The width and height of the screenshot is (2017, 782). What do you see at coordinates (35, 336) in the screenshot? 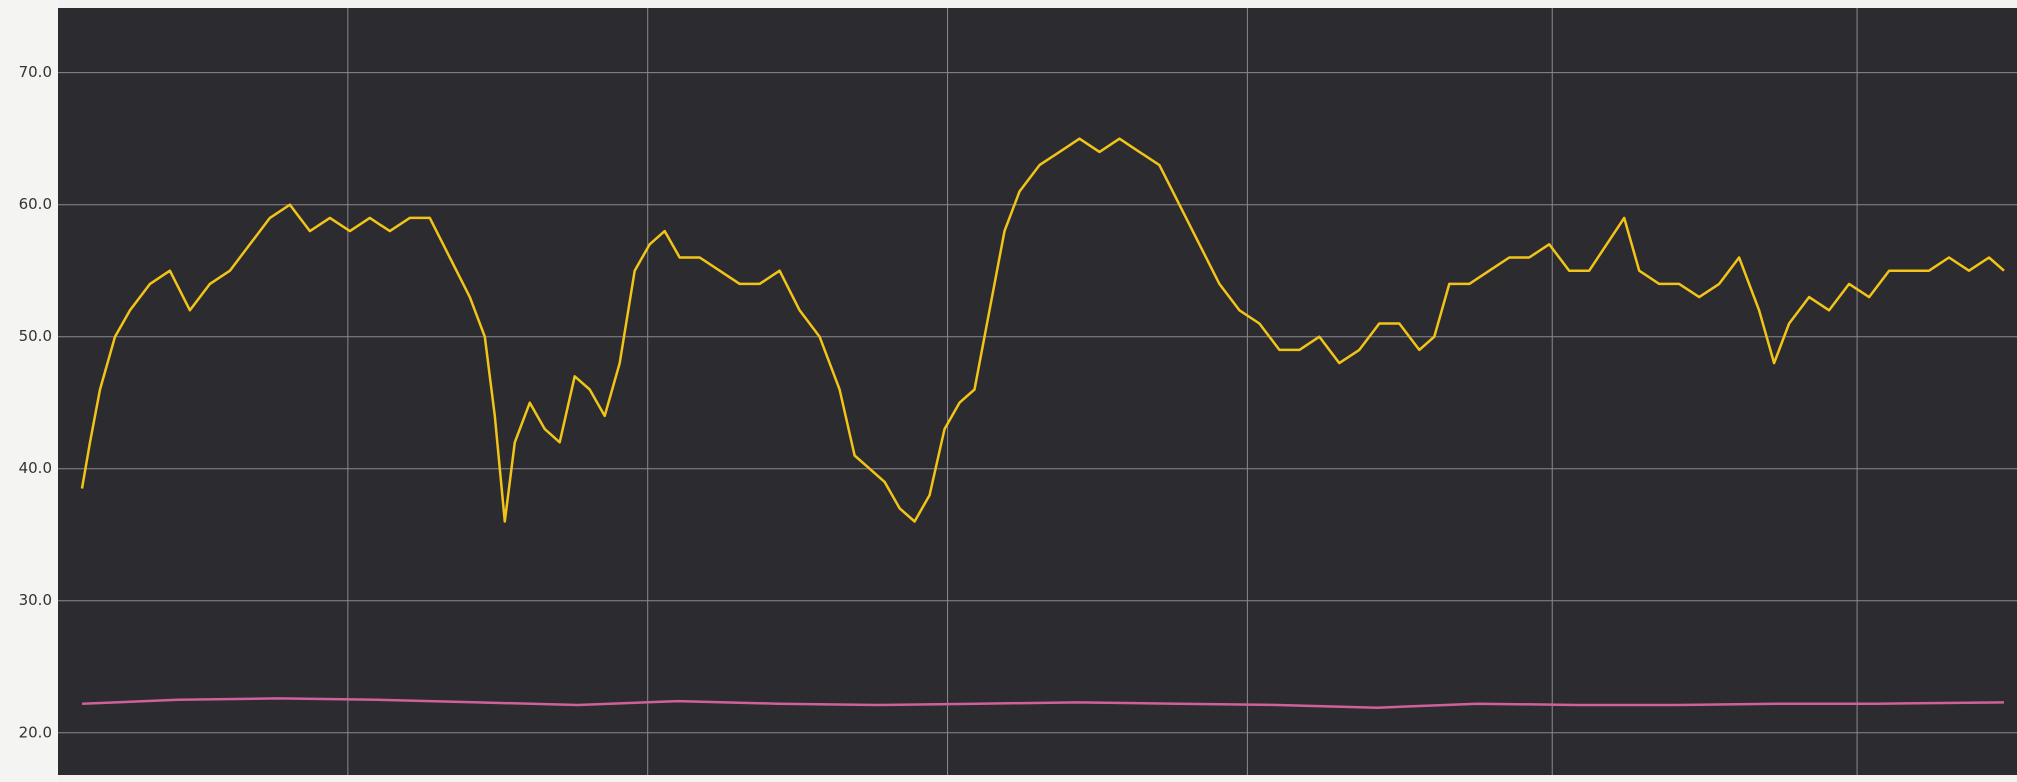
I see `y-tick-label: 50.0` at bounding box center [35, 336].